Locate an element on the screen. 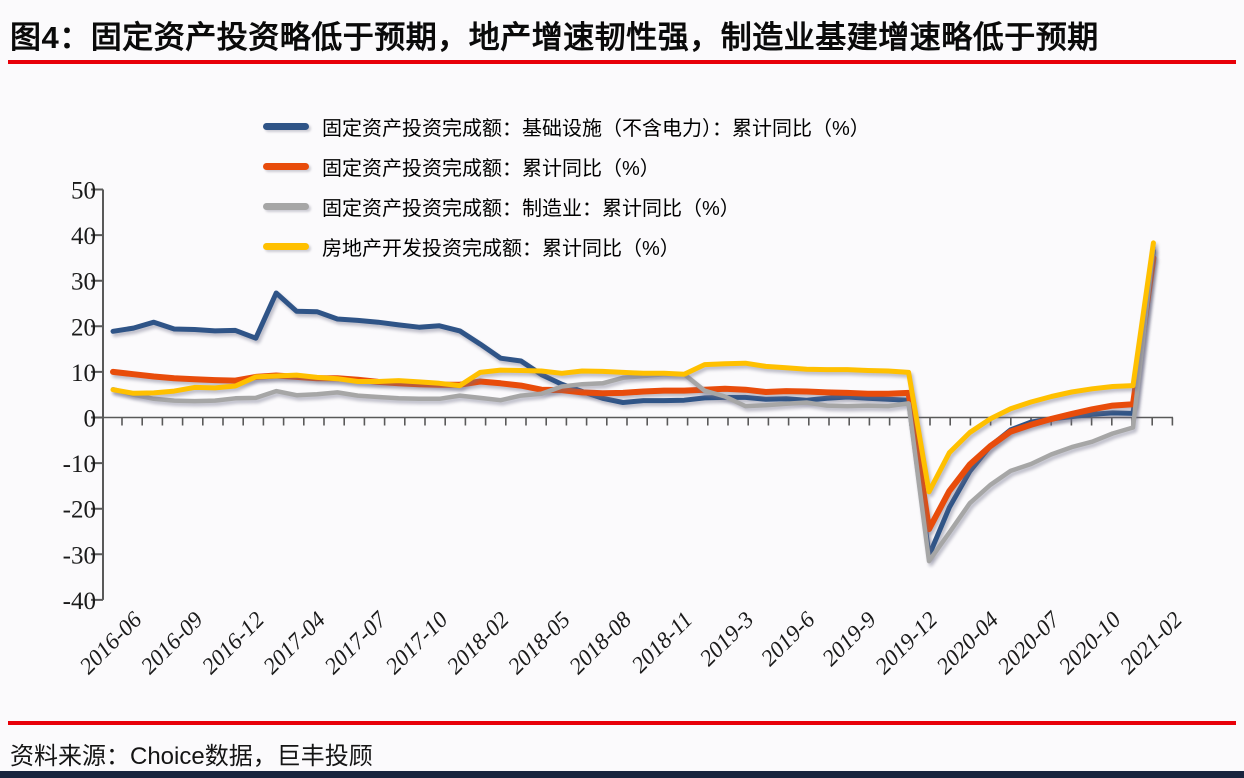 This screenshot has width=1244, height=778. y-axis-label: -30 is located at coordinates (79, 555).